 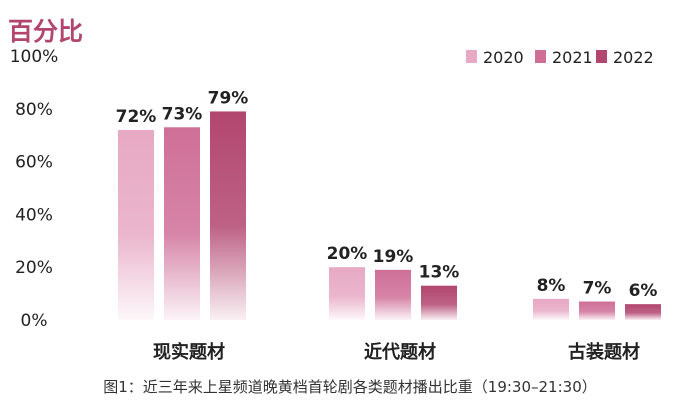 What do you see at coordinates (34, 57) in the screenshot?
I see `y-tick-label: 100%` at bounding box center [34, 57].